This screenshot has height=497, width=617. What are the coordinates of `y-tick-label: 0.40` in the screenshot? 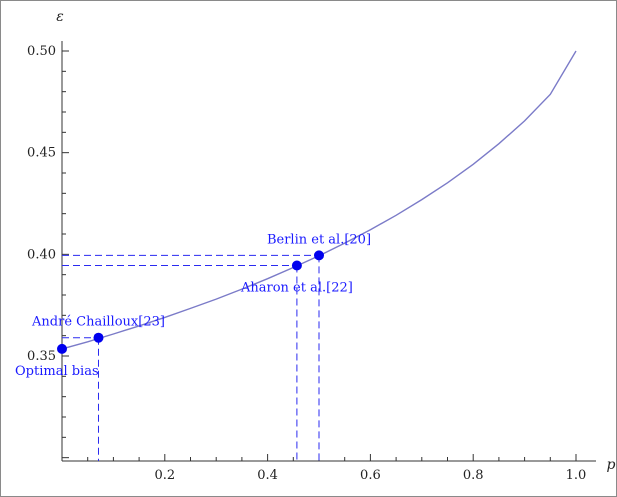 It's located at (41, 254).